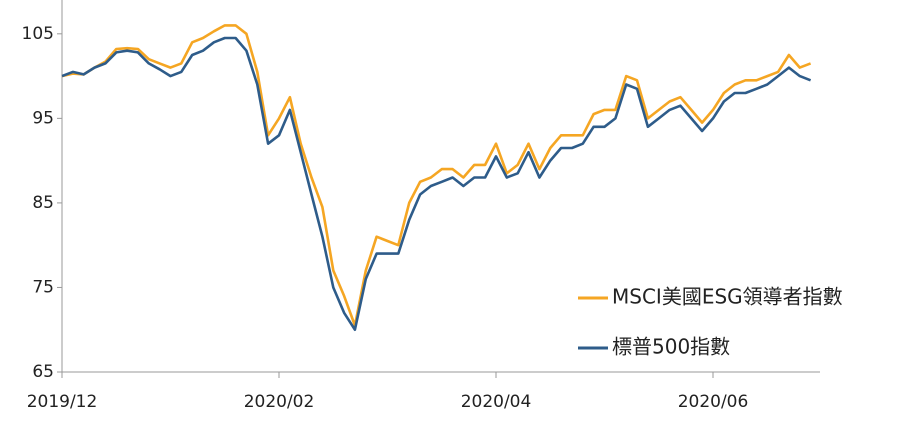  What do you see at coordinates (62, 402) in the screenshot?
I see `x-tick-label: 2019/12` at bounding box center [62, 402].